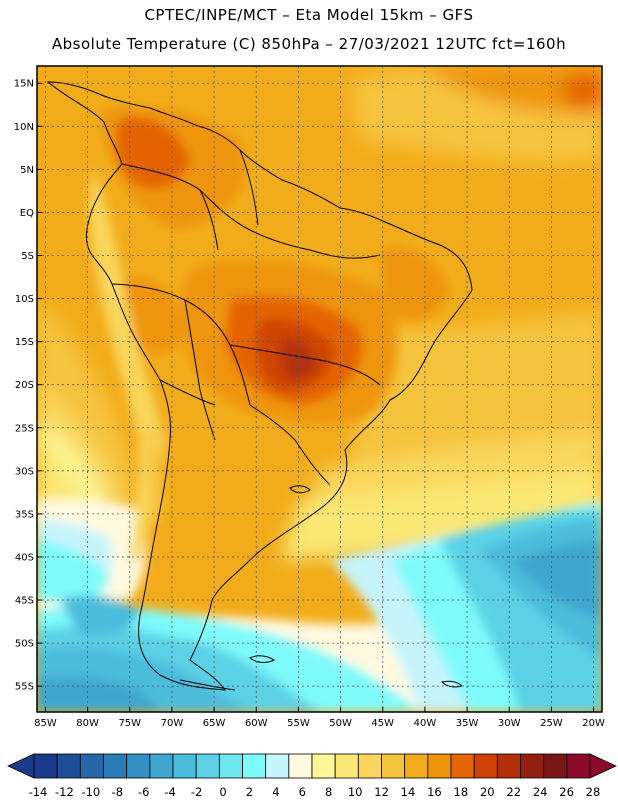 This screenshot has height=800, width=618. I want to click on colorbar, so click(312, 766).